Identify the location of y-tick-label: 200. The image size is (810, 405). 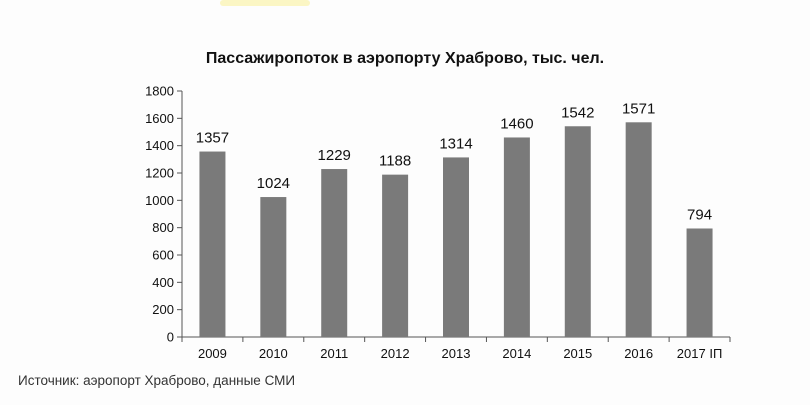
(163, 309).